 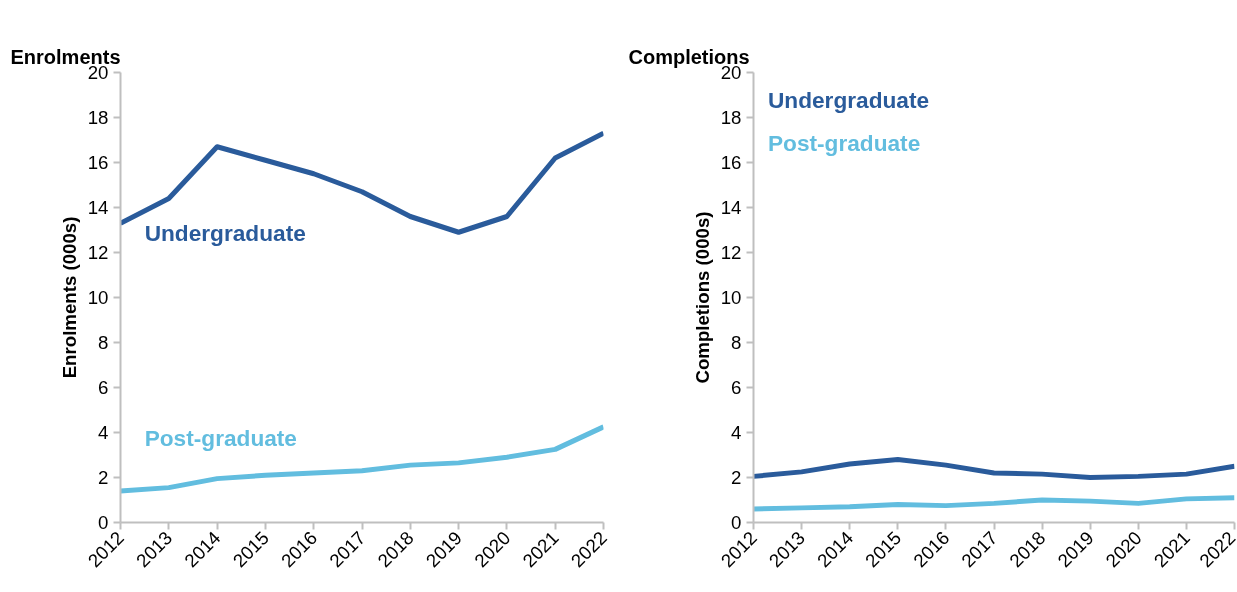 What do you see at coordinates (225, 232) in the screenshot?
I see `series-label: Undergraduate` at bounding box center [225, 232].